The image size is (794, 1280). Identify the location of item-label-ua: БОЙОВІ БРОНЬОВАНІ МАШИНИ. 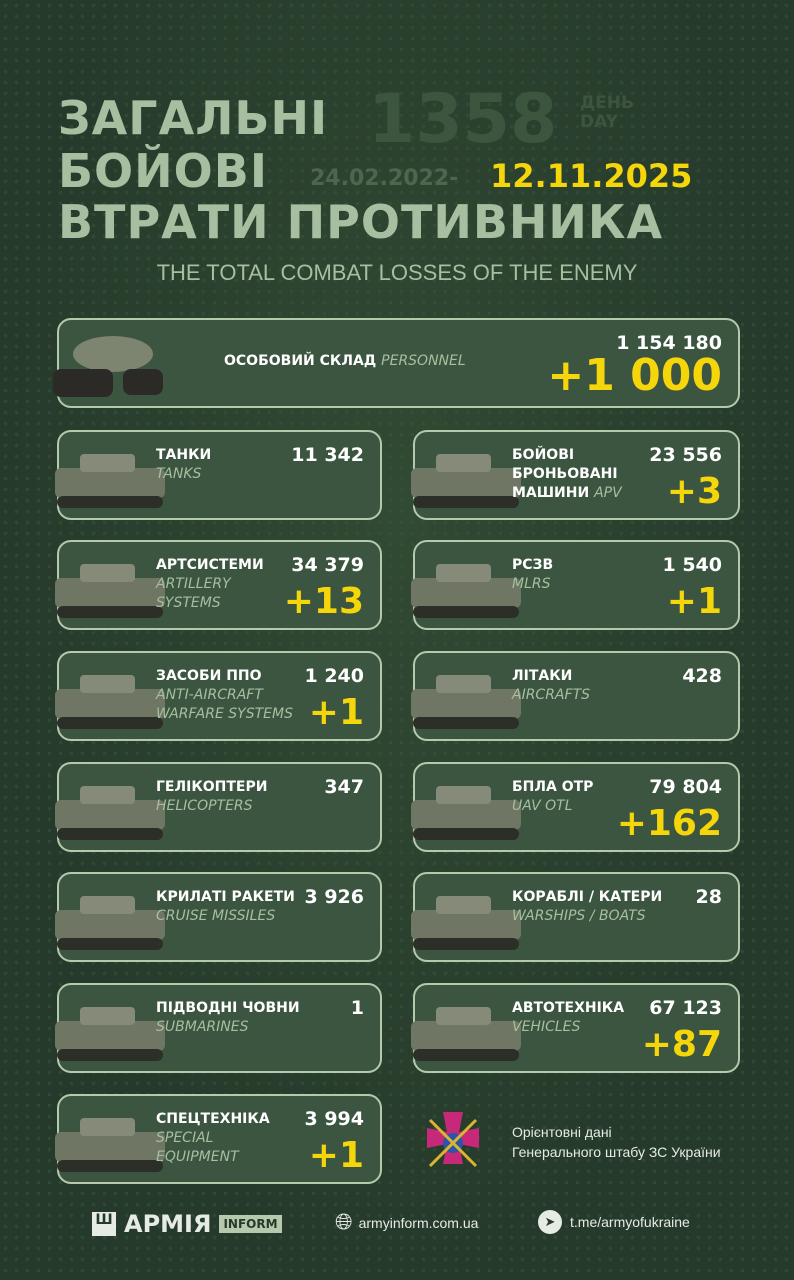
(565, 474).